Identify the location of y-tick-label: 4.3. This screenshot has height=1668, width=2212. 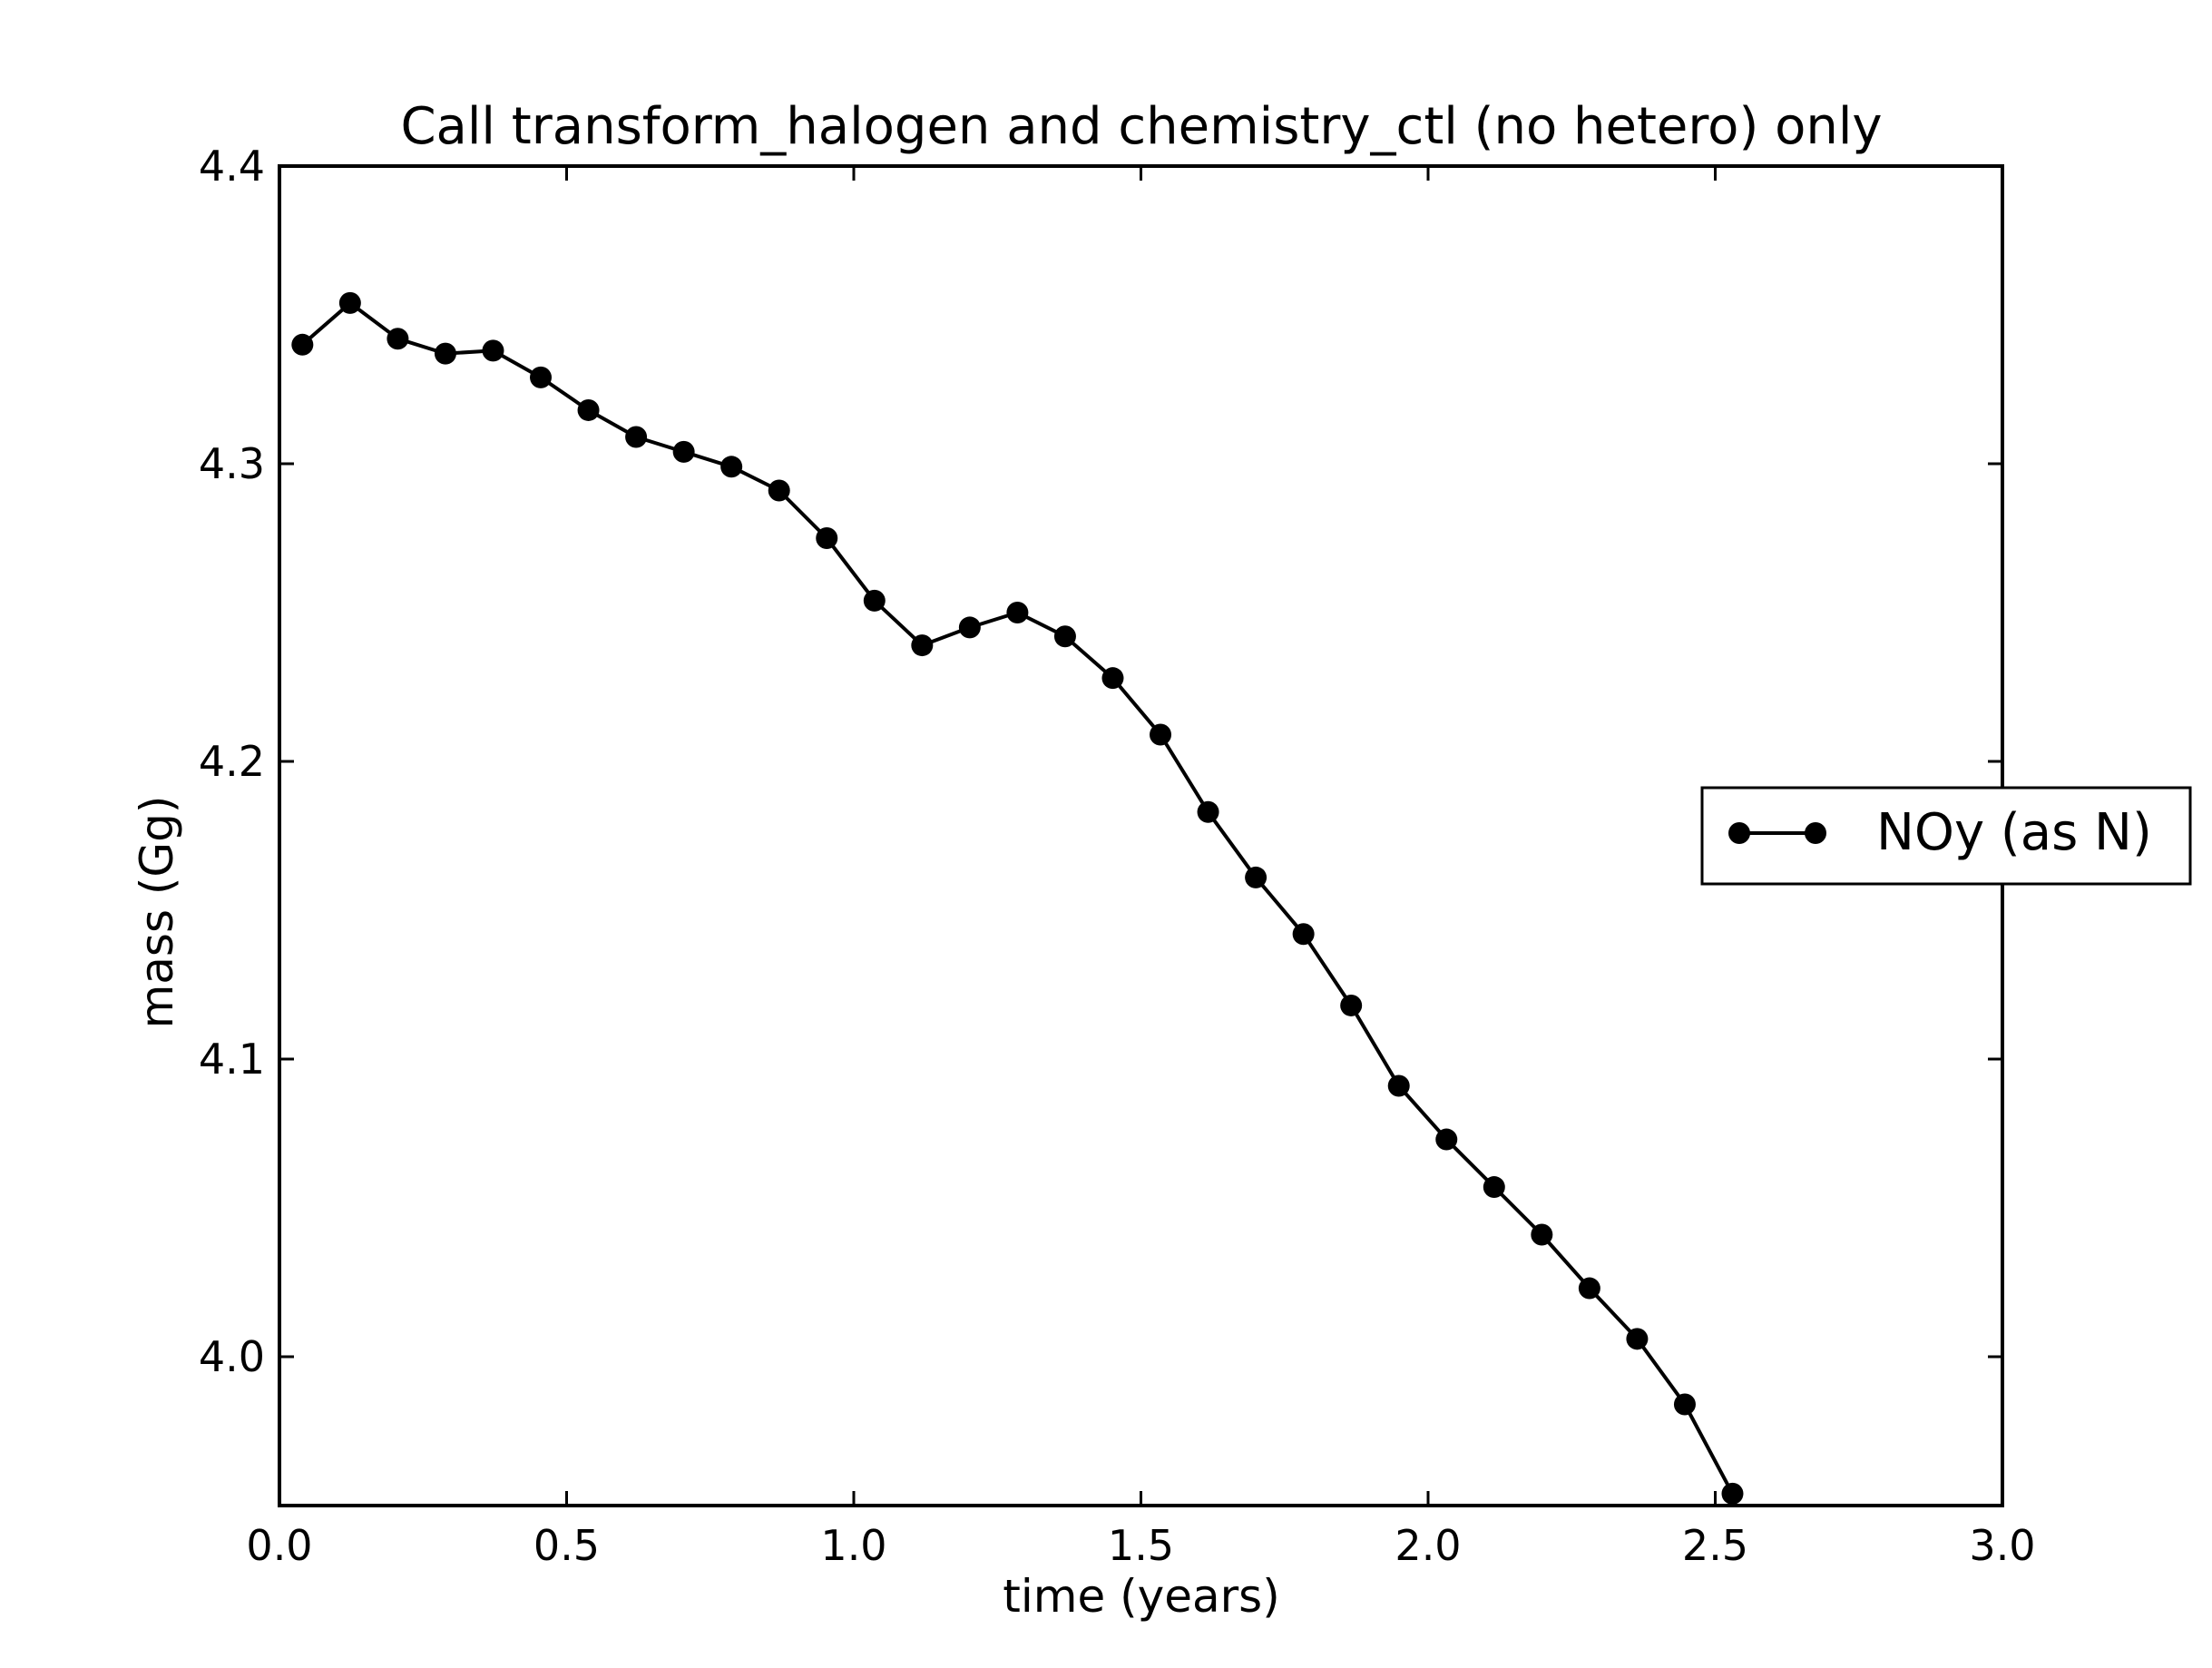
(232, 463).